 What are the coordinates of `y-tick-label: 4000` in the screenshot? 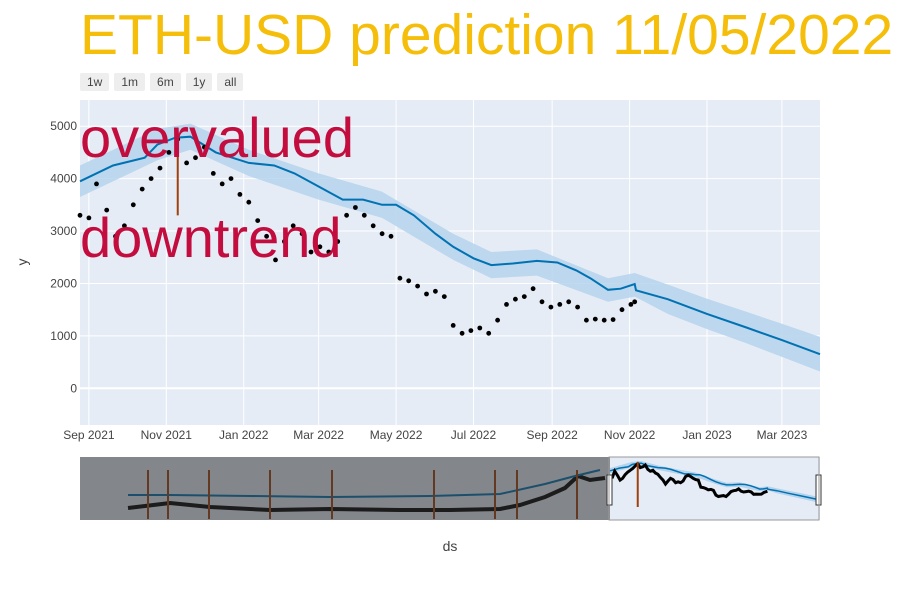 It's located at (63, 179).